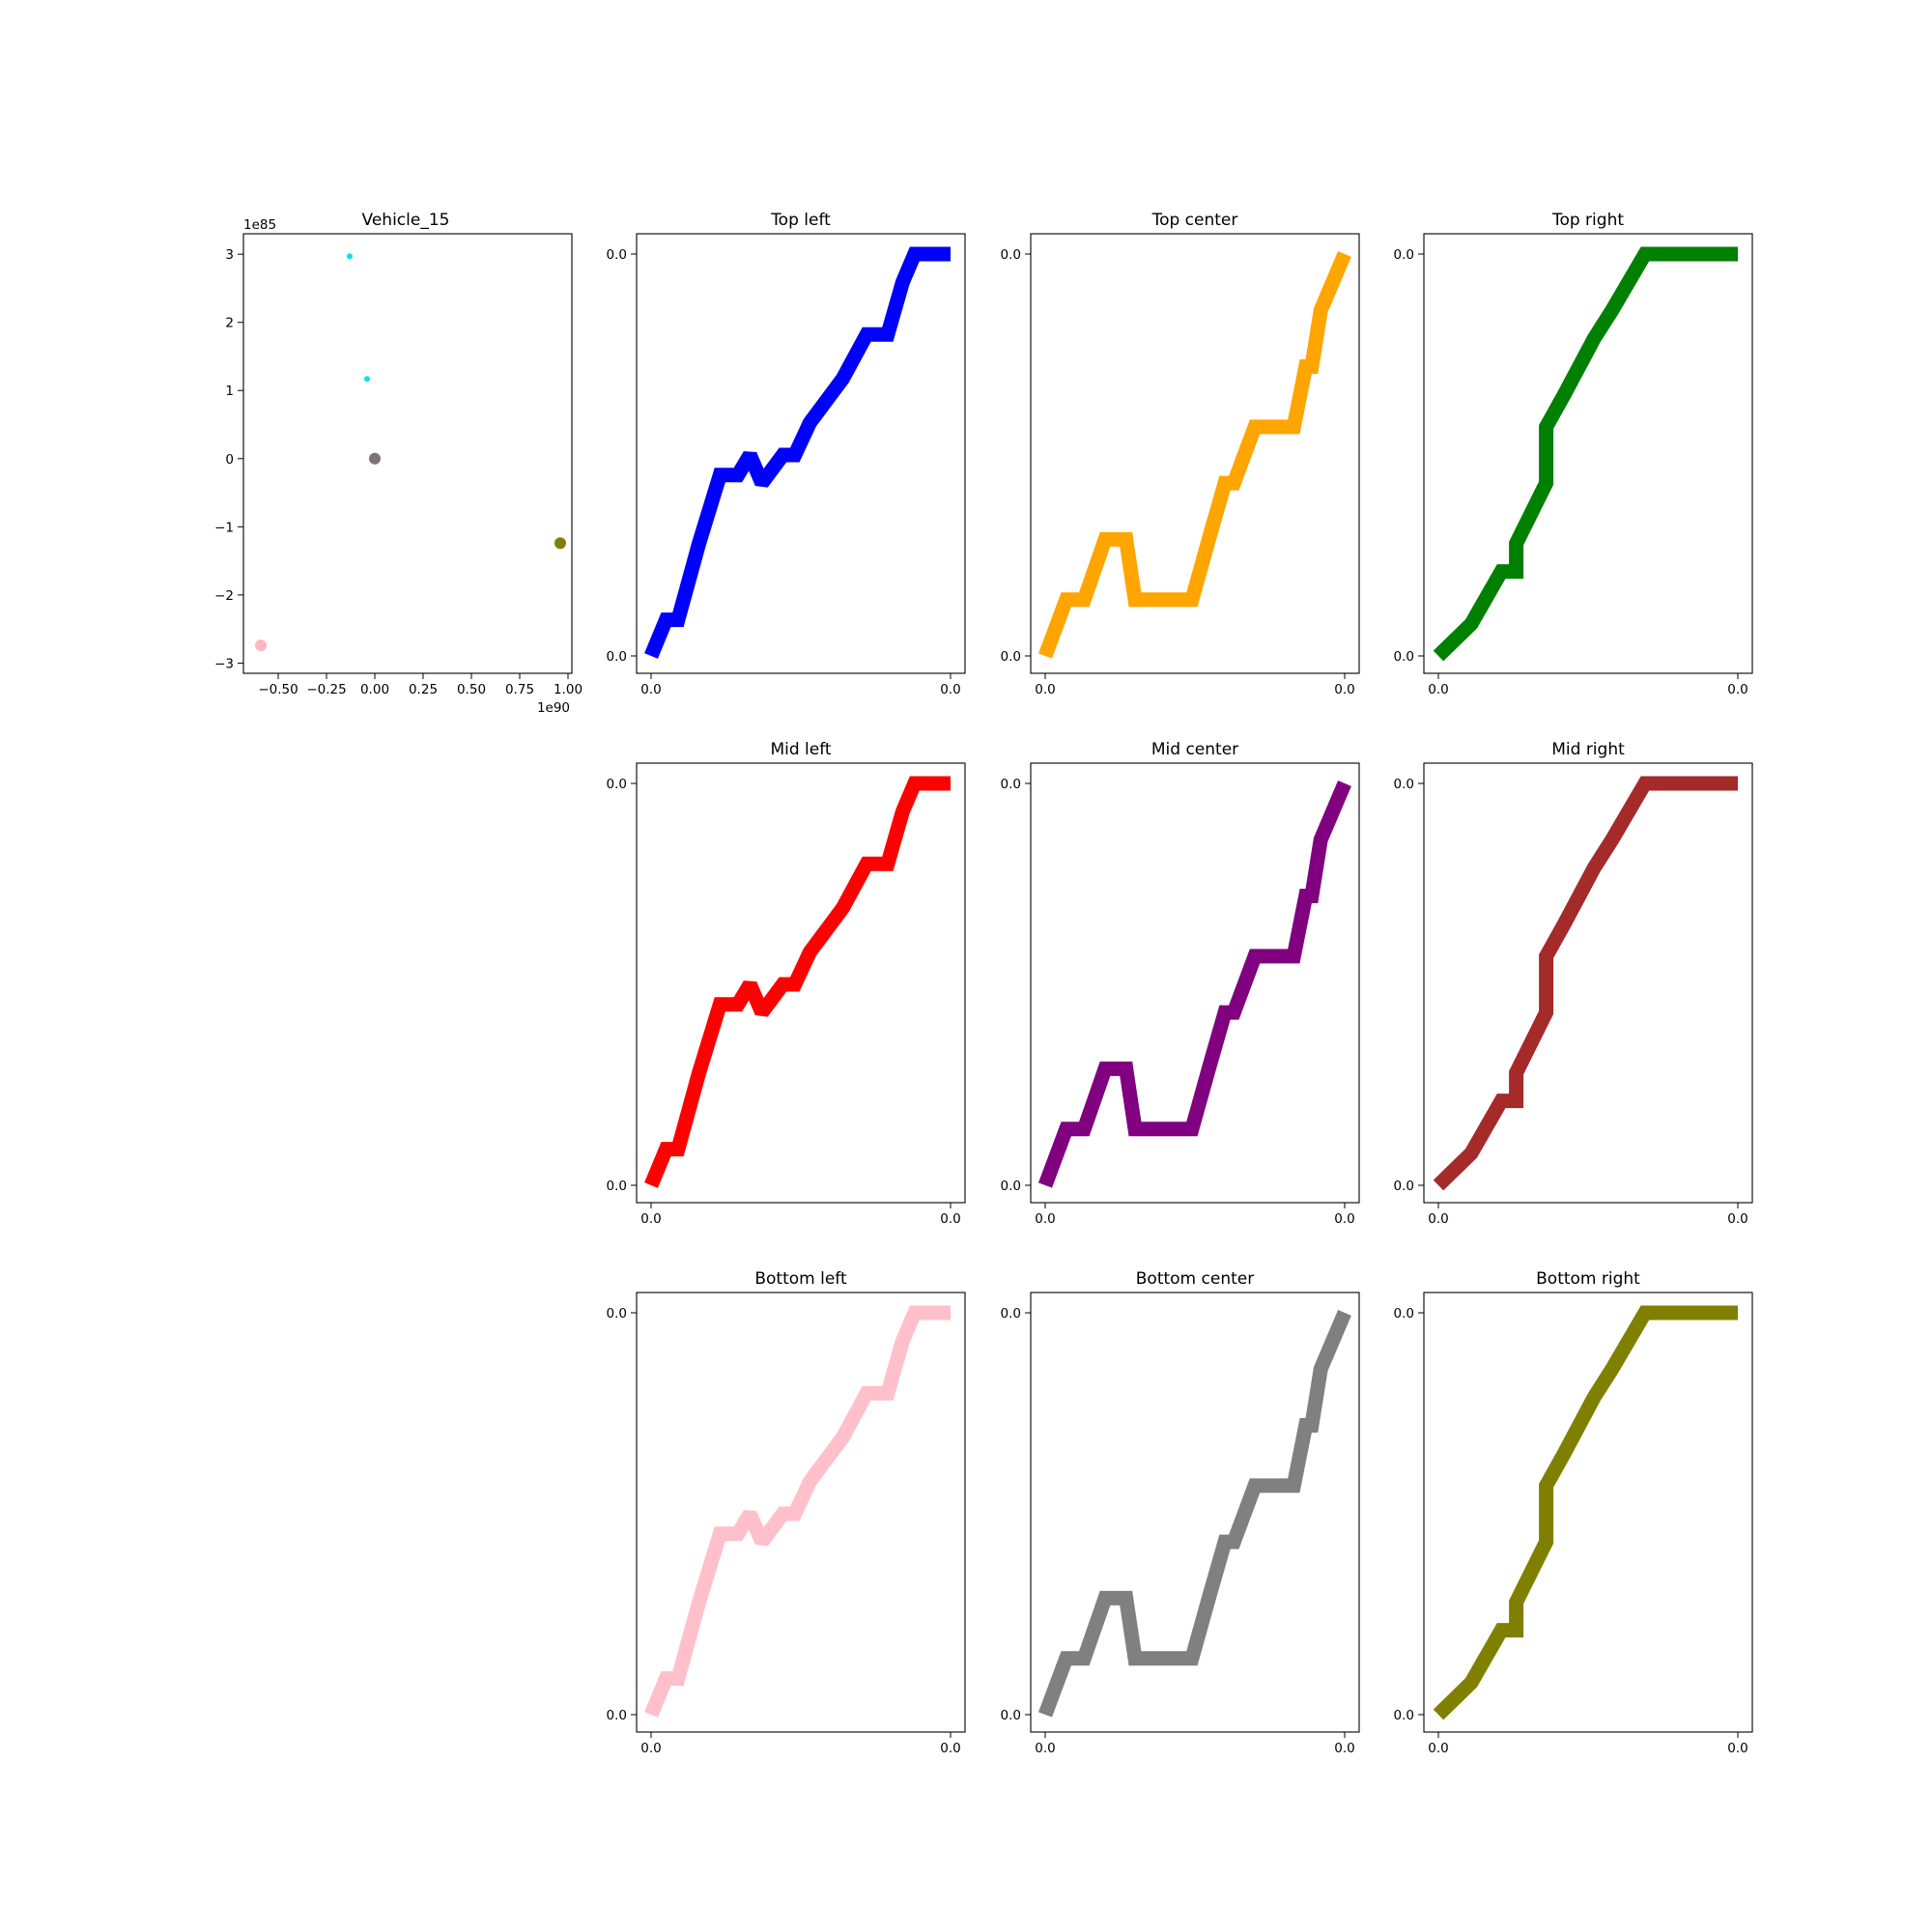 The width and height of the screenshot is (1932, 1932). Describe the element at coordinates (259, 225) in the screenshot. I see `y-exponent-label: 1e85` at that location.